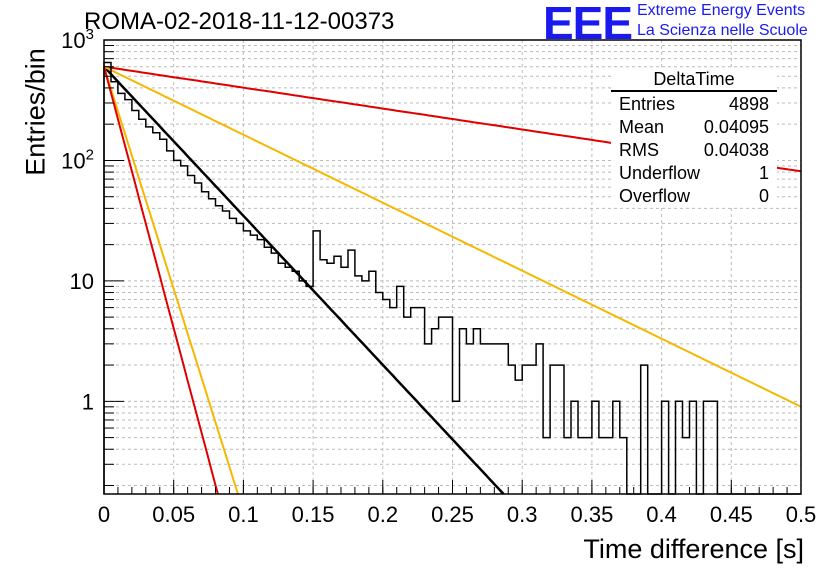  I want to click on x-axis-label: Time difference [s], so click(693, 549).